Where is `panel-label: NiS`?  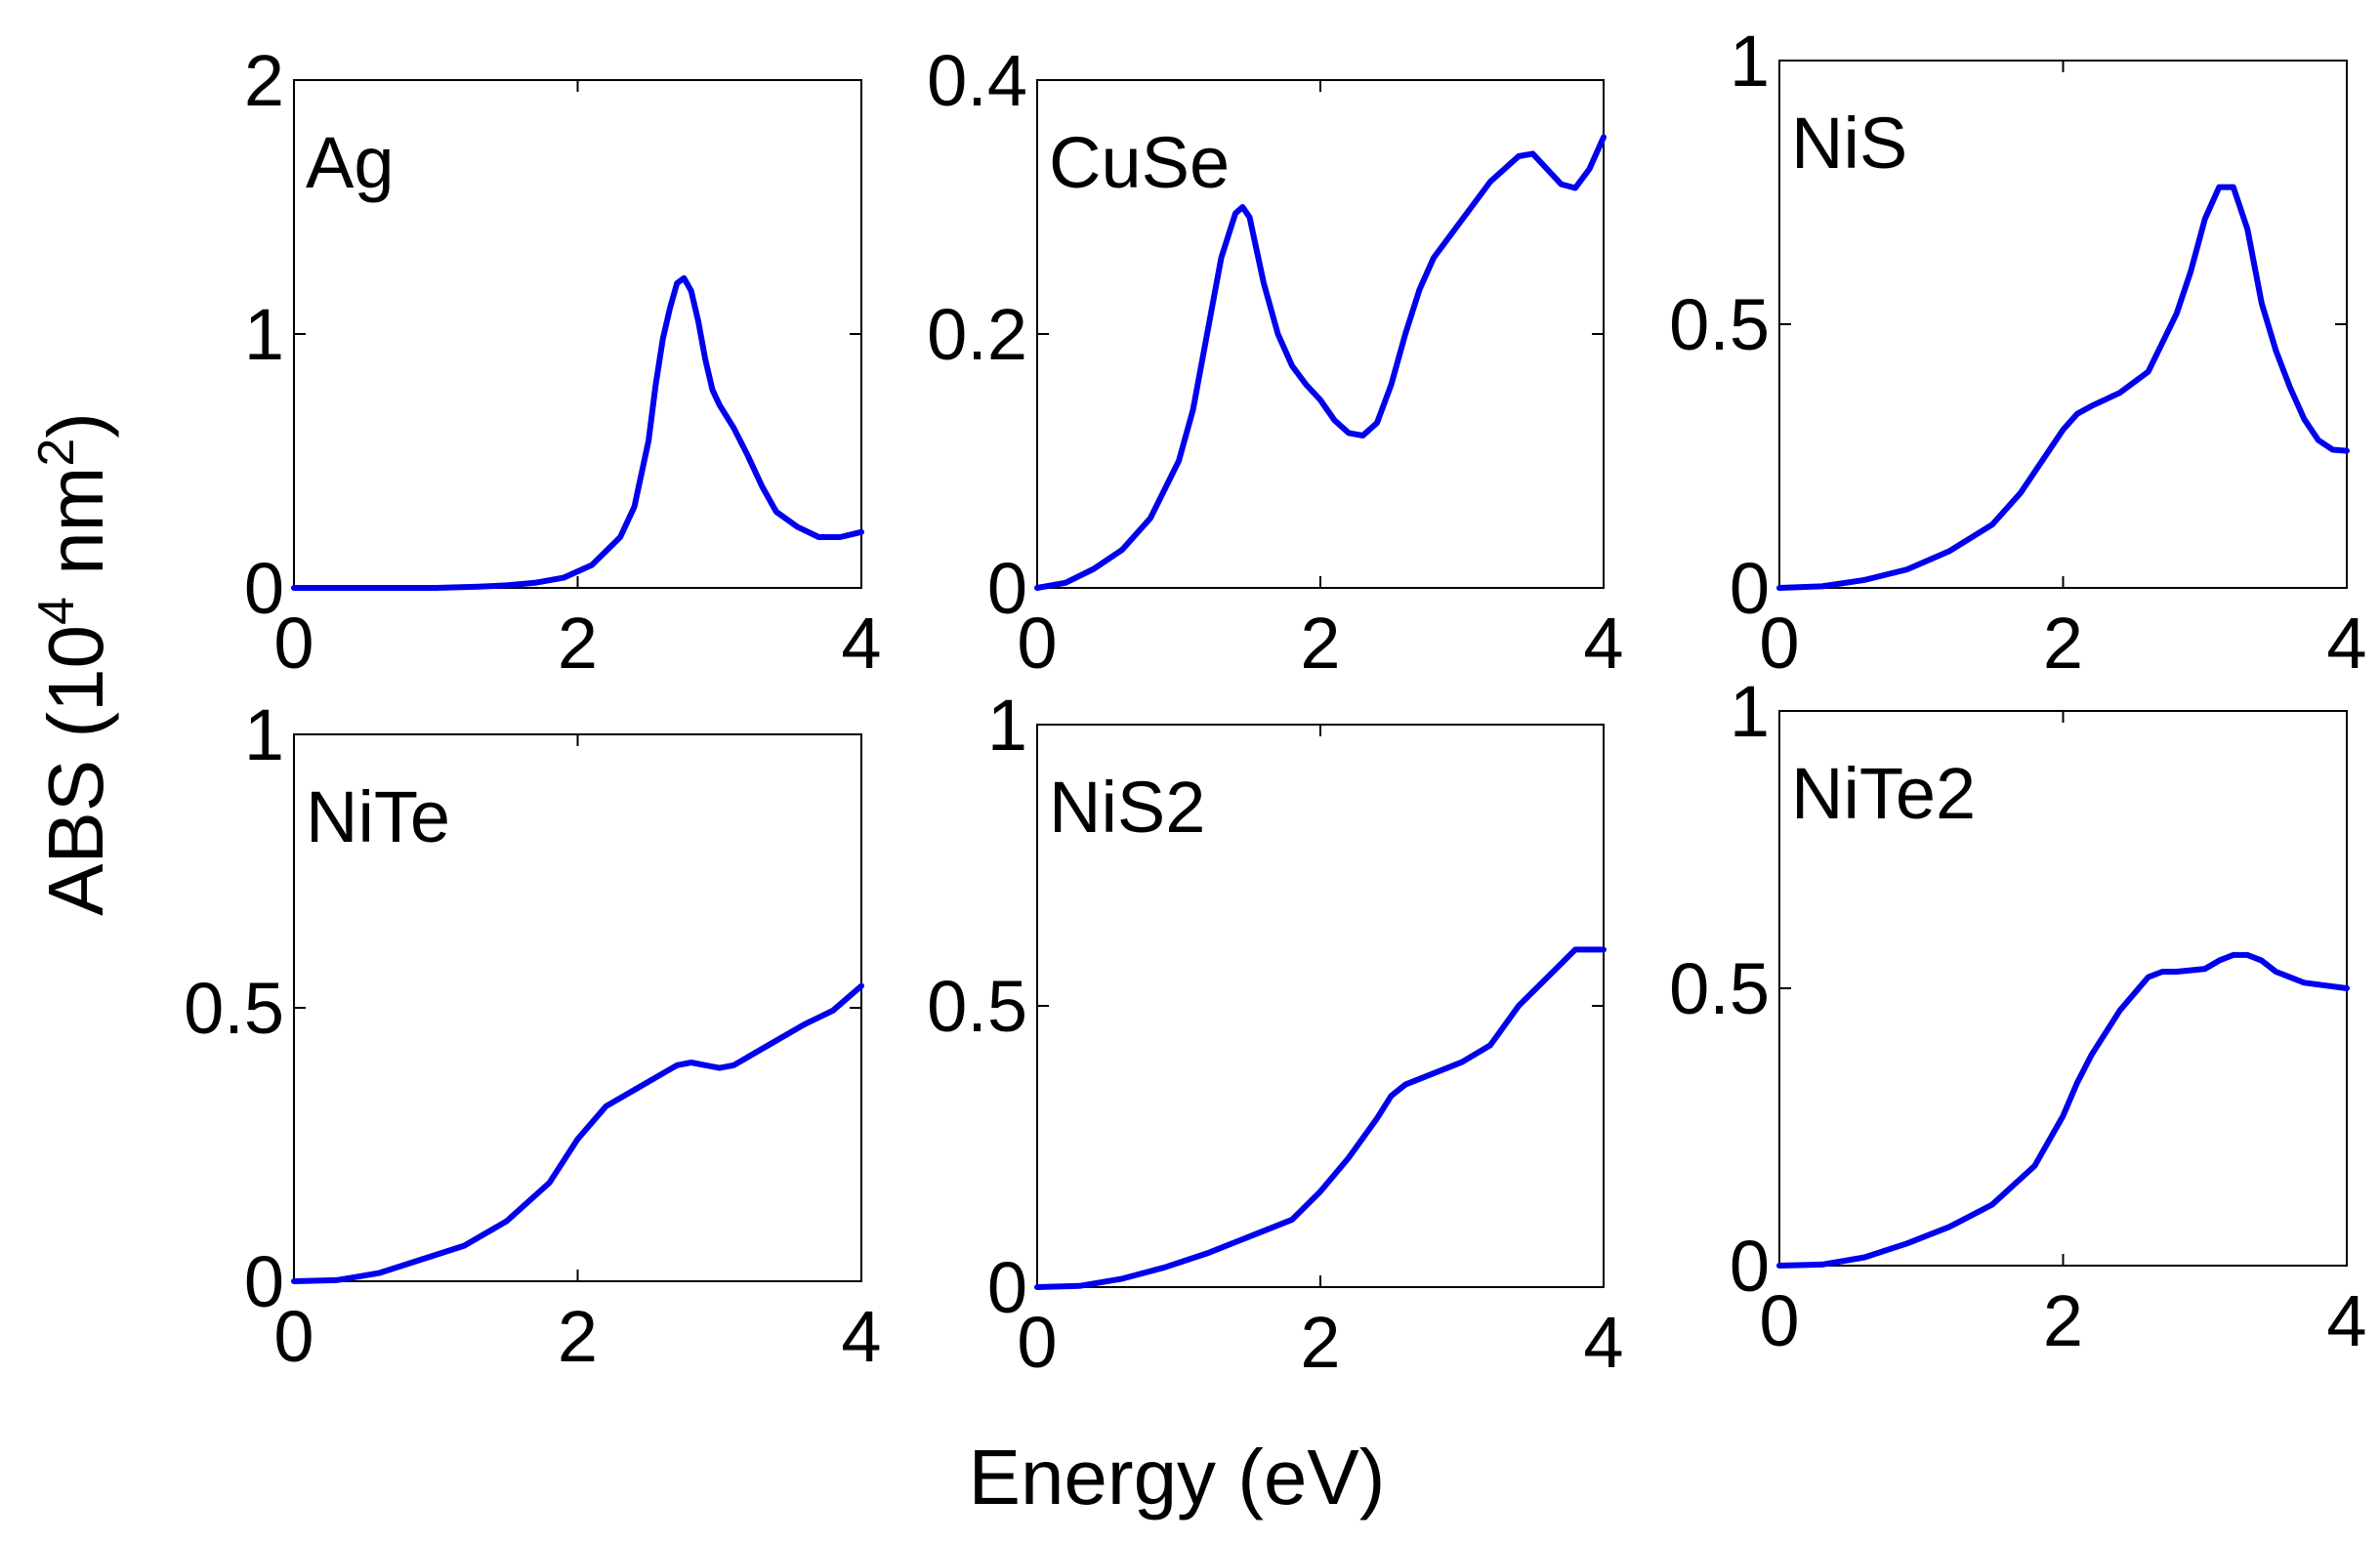
panel-label: NiS is located at coordinates (1849, 143).